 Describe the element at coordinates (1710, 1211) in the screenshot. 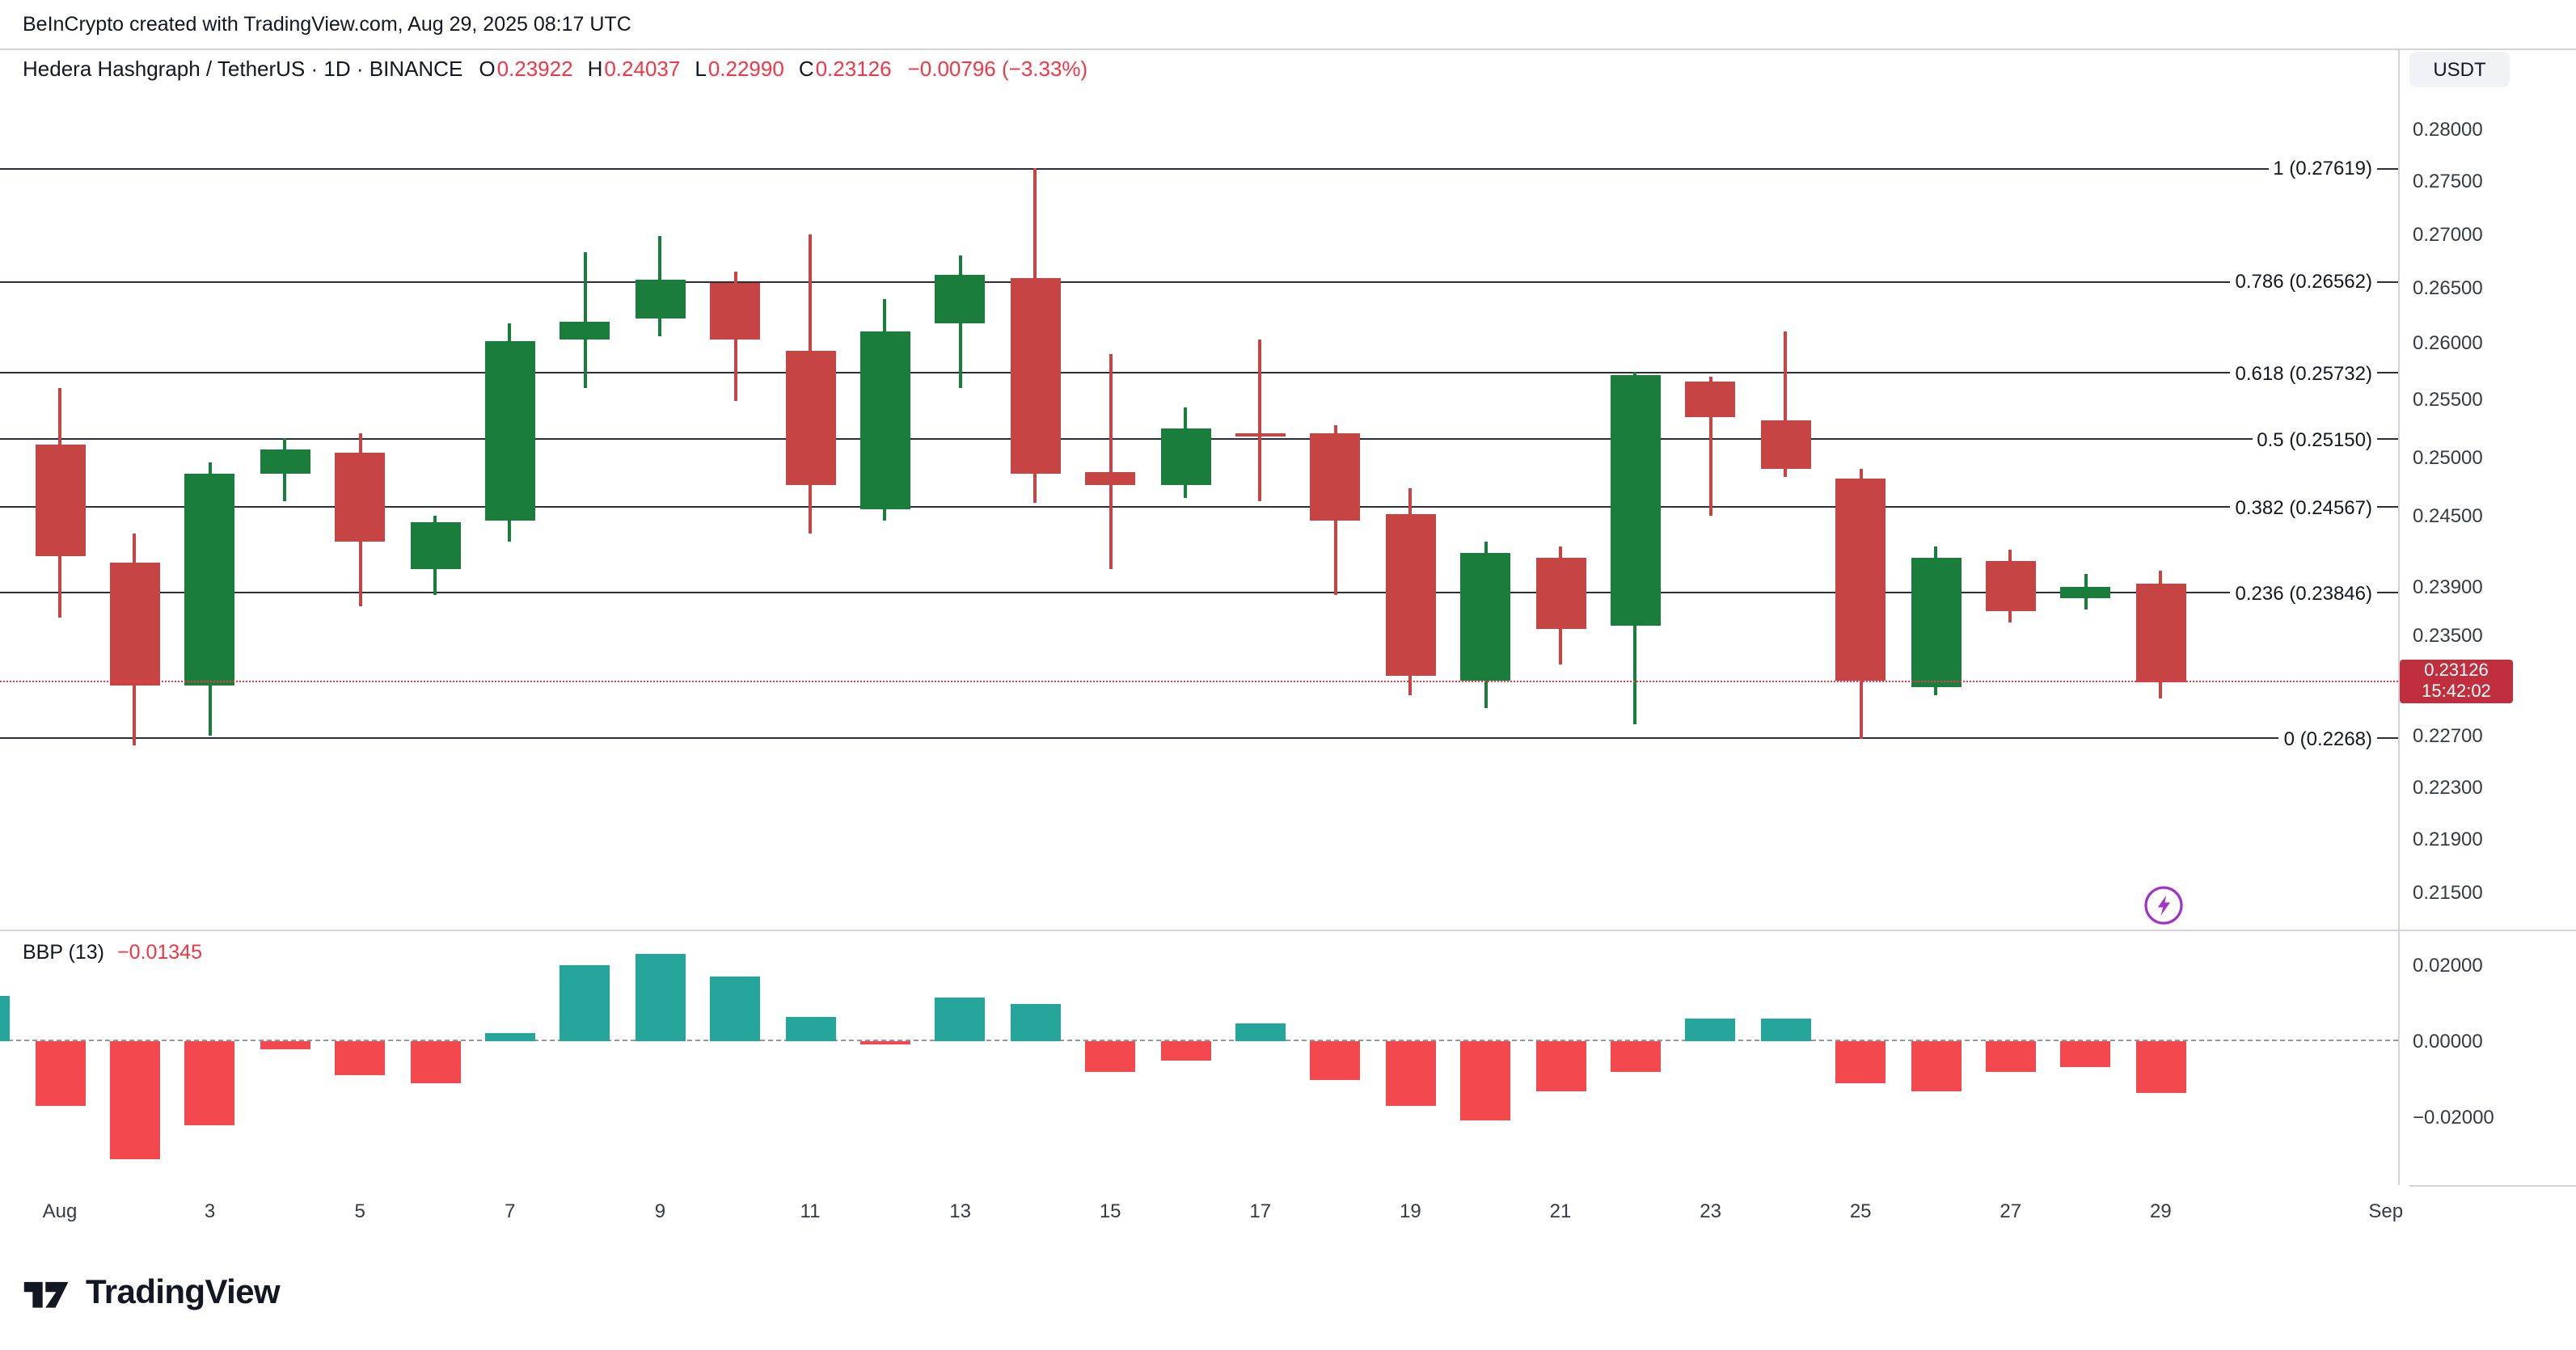

I see `time-axis-label: 23` at that location.